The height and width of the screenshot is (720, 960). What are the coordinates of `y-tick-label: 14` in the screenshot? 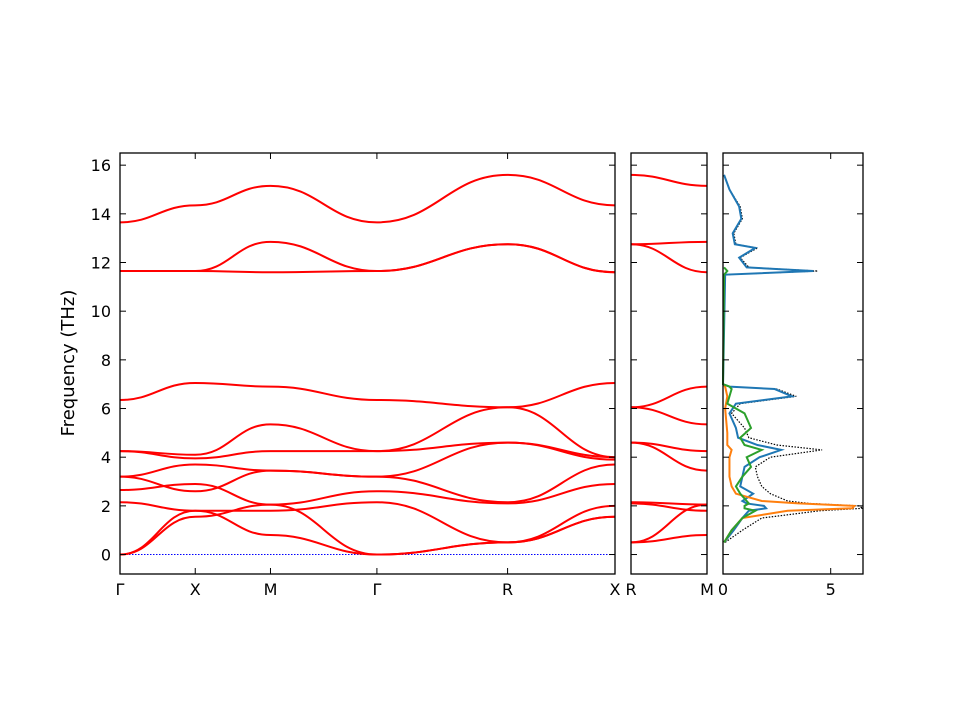 It's located at (101, 214).